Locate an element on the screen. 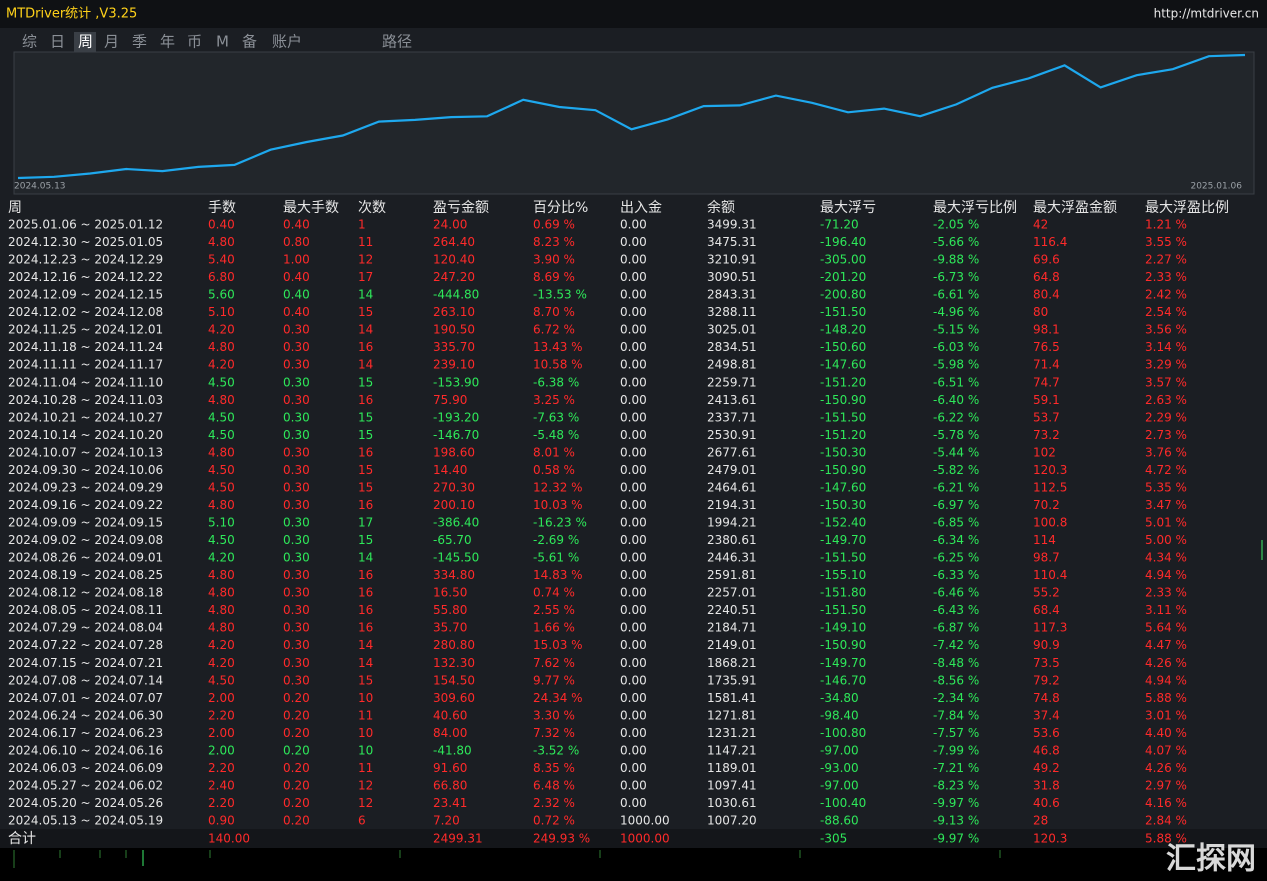 Image resolution: width=1267 pixels, height=881 pixels. table-cell: -7.21 % is located at coordinates (956, 768).